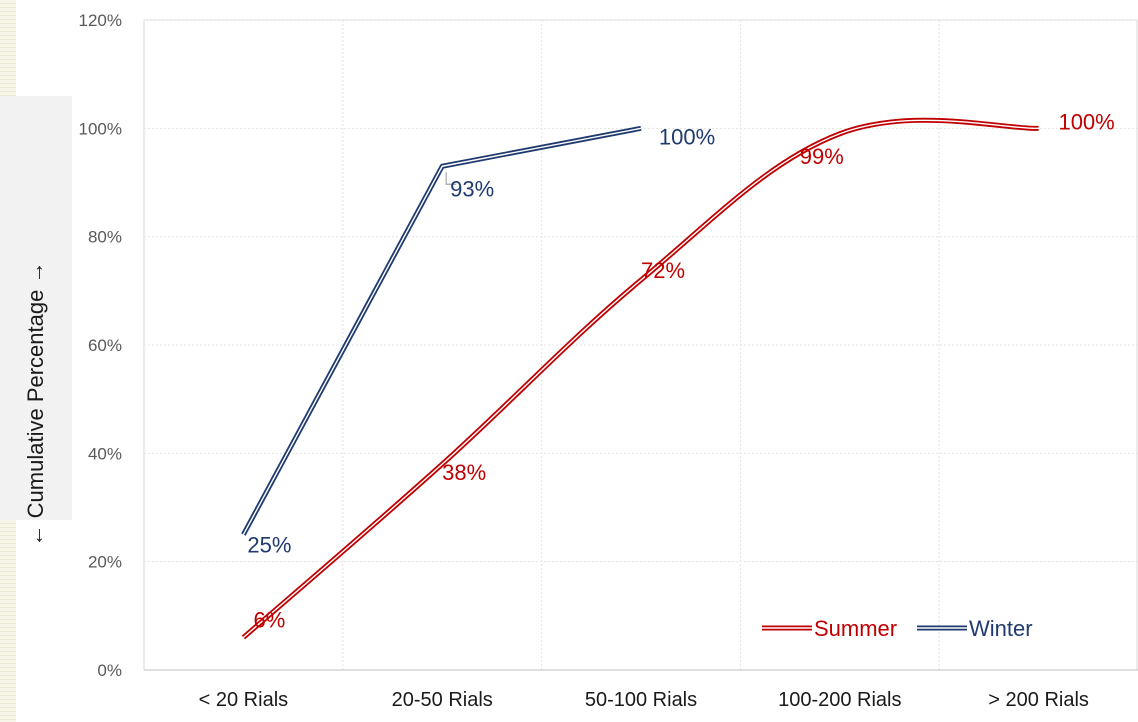 The height and width of the screenshot is (722, 1138). What do you see at coordinates (464, 472) in the screenshot?
I see `summer-data-label: 38%` at bounding box center [464, 472].